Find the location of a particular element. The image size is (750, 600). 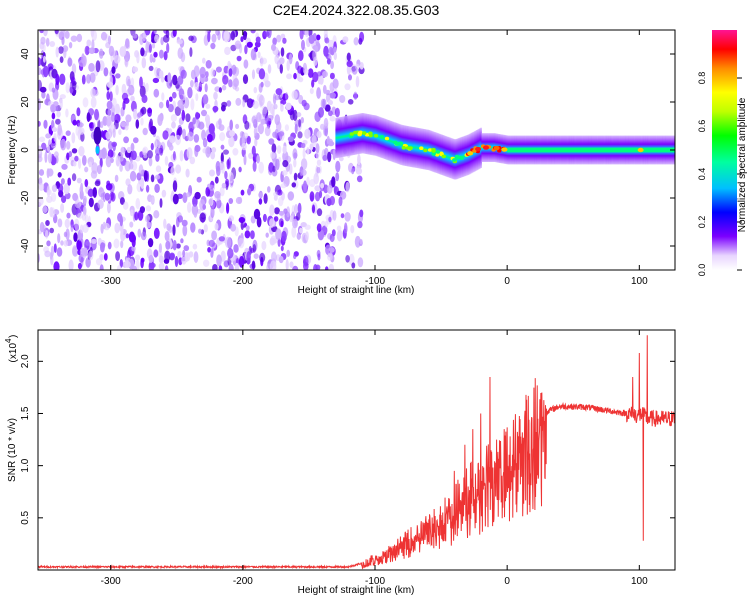

colorbar-tick-label: 0.2 is located at coordinates (702, 222).